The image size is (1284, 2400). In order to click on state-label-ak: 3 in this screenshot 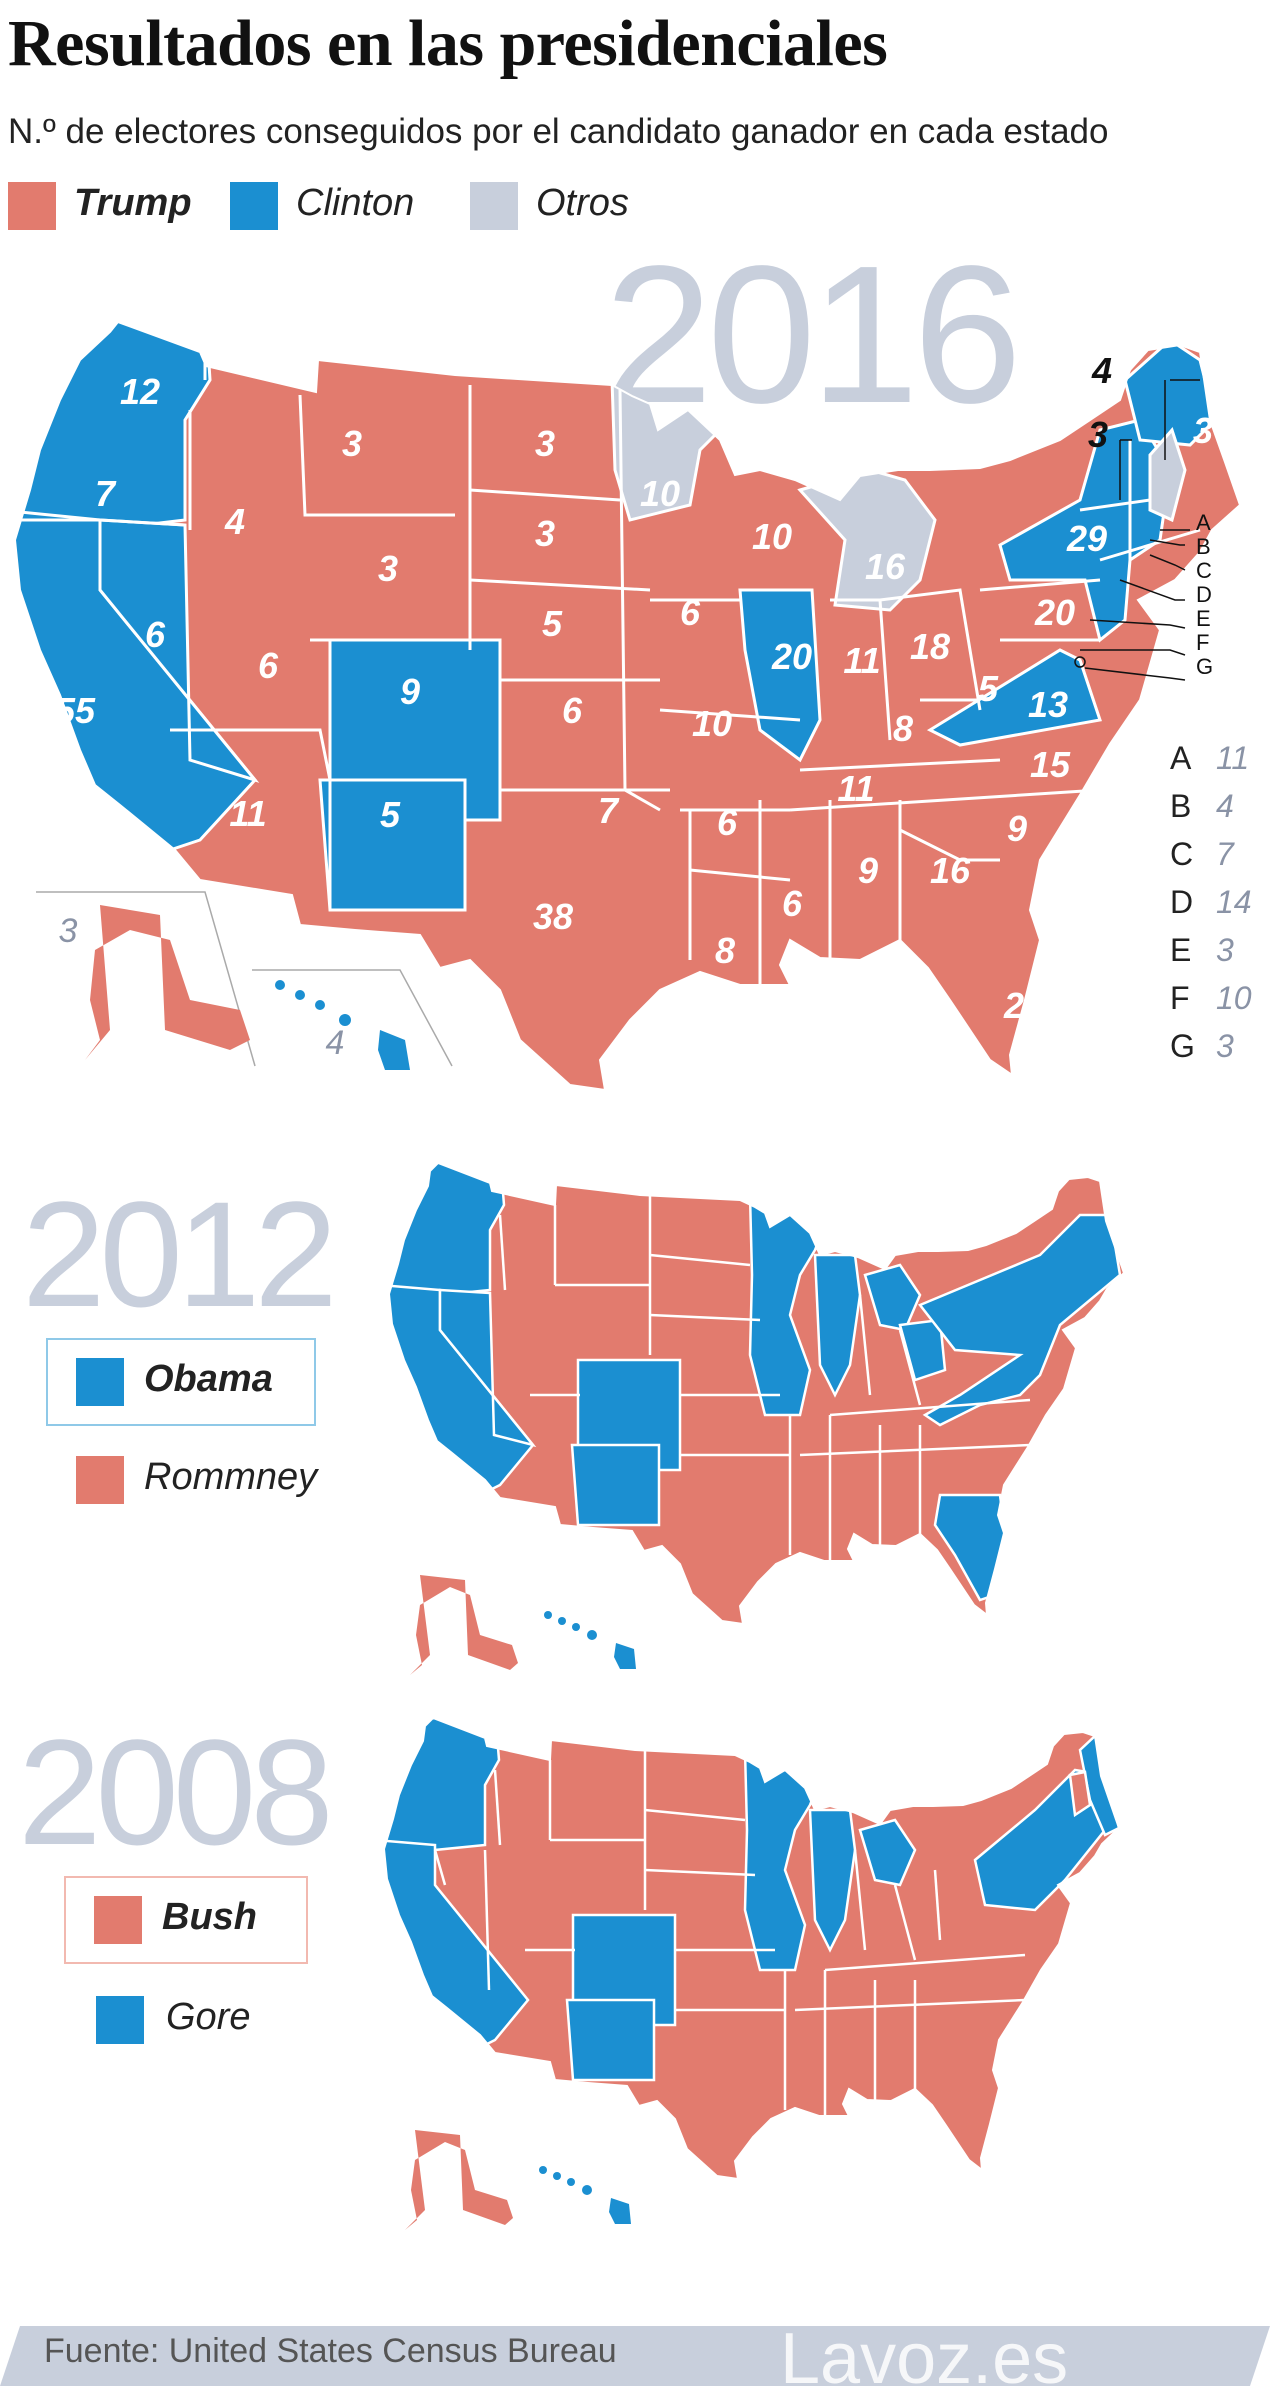, I will do `click(68, 931)`.